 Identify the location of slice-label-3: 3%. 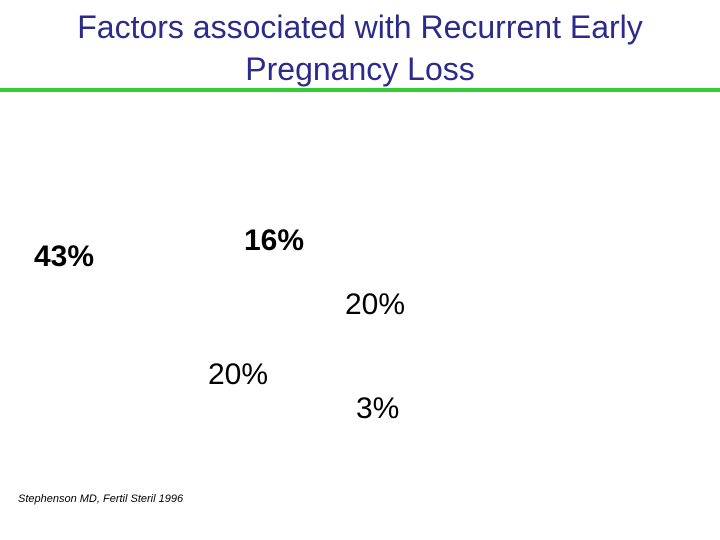
(378, 408).